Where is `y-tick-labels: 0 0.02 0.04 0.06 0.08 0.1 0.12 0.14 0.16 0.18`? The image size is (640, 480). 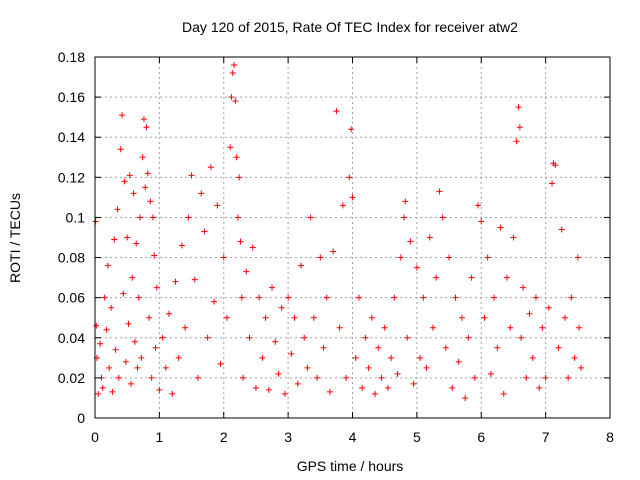 y-tick-labels: 0 0.02 0.04 0.06 0.08 0.1 0.12 0.14 0.16 0.18 is located at coordinates (71, 237).